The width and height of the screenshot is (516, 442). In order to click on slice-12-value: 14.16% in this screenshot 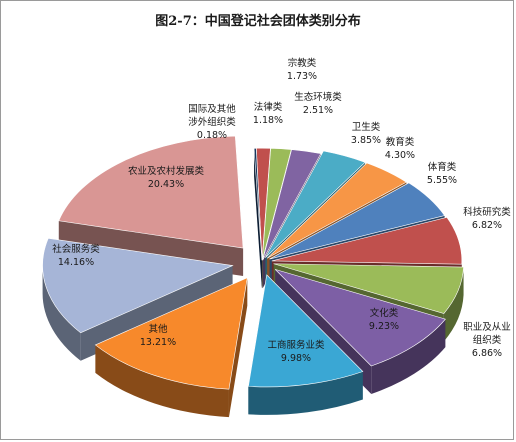, I will do `click(76, 262)`.